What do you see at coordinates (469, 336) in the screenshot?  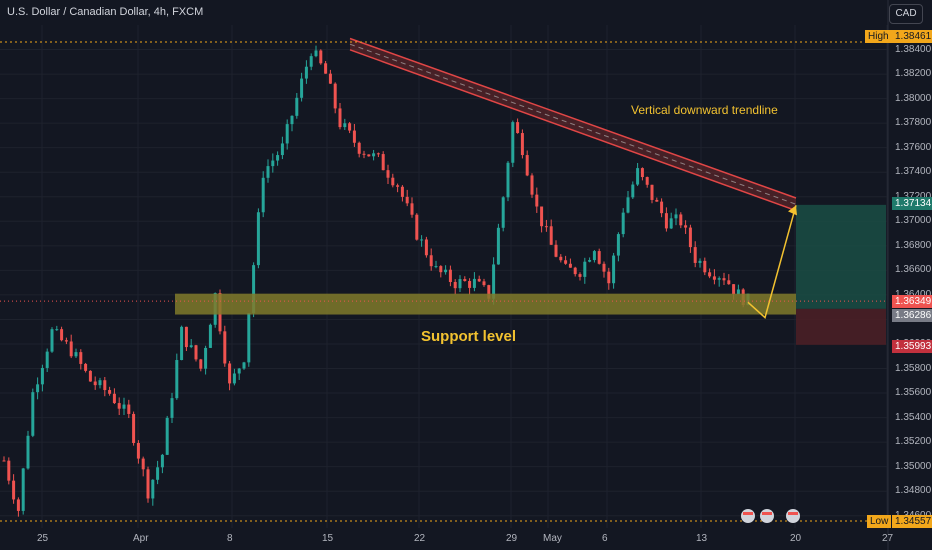 I see `support-annotation: Support level` at bounding box center [469, 336].